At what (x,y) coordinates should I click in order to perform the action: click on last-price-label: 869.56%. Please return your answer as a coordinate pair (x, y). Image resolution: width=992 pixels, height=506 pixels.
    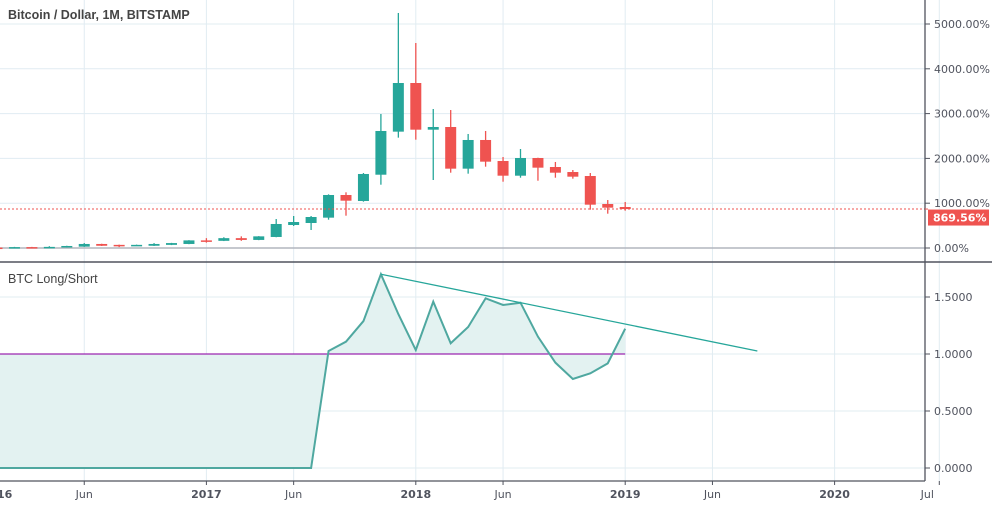
    Looking at the image, I should click on (959, 218).